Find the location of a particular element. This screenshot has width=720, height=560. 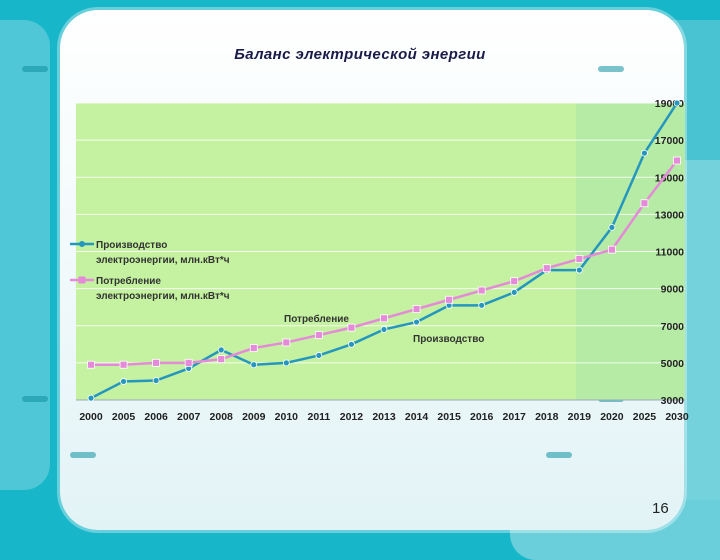

page-number: 16 is located at coordinates (660, 508).